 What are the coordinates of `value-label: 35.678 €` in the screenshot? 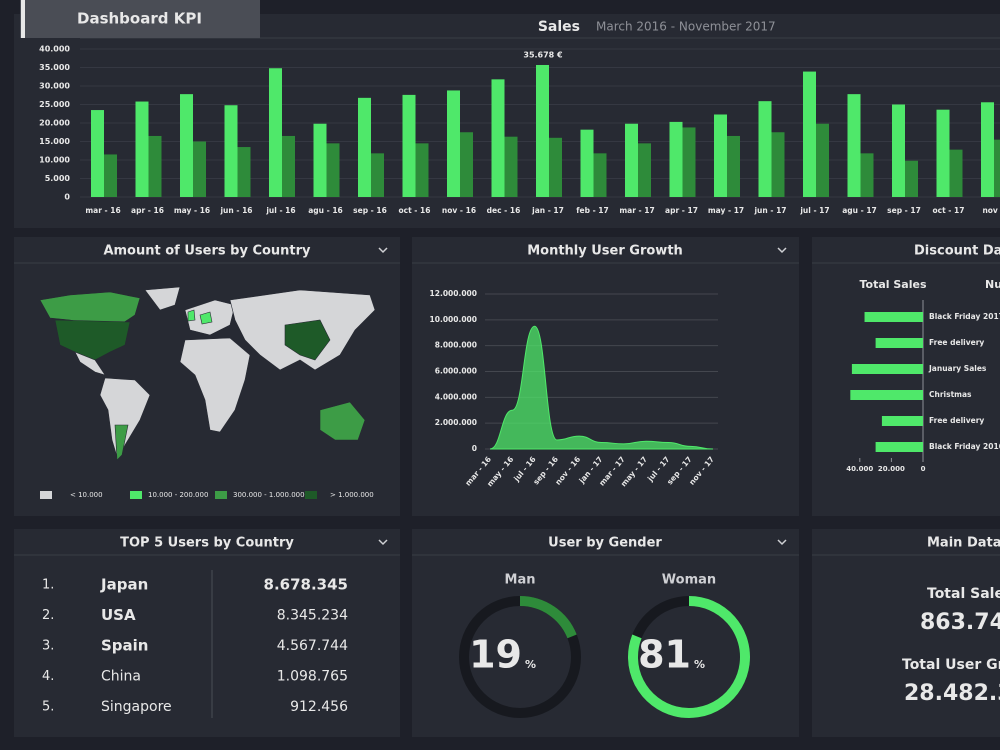 It's located at (543, 54).